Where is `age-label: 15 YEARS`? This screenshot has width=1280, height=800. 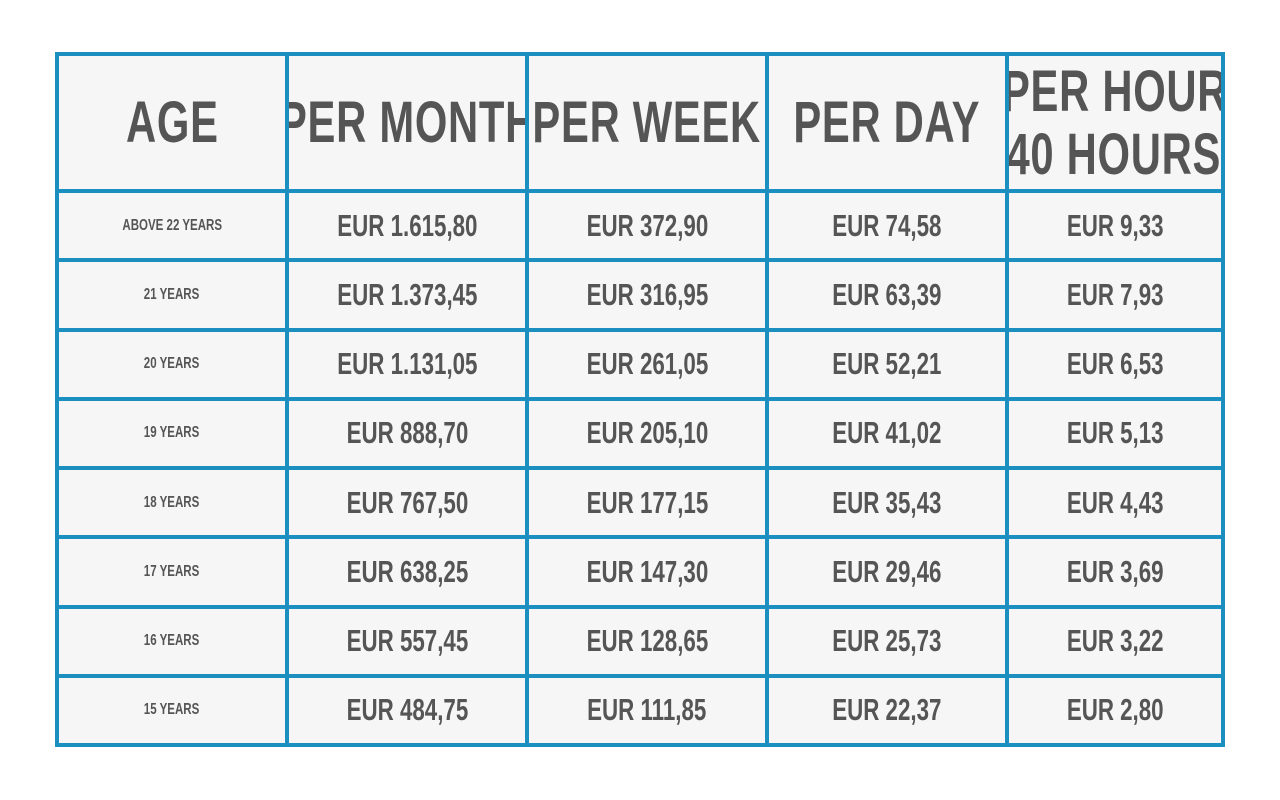
age-label: 15 YEARS is located at coordinates (172, 710).